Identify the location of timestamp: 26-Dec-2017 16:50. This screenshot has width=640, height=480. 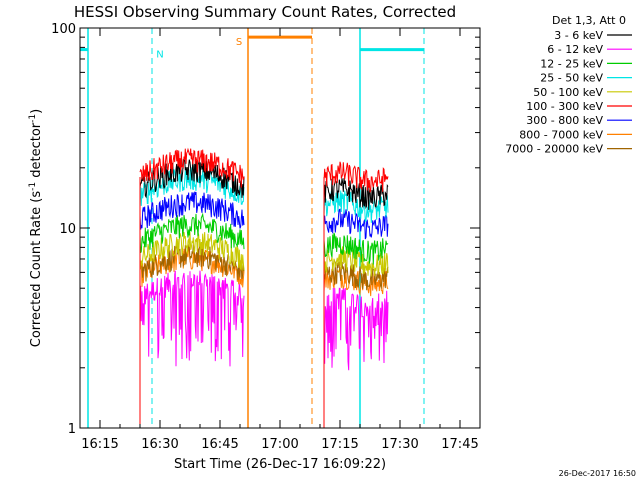
(597, 473).